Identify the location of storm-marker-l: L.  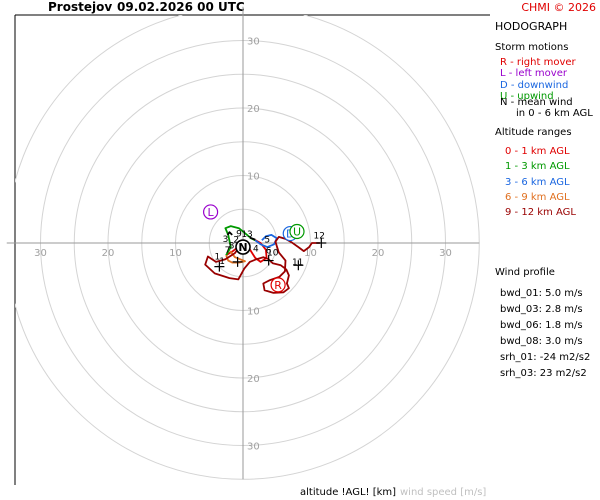
(211, 212).